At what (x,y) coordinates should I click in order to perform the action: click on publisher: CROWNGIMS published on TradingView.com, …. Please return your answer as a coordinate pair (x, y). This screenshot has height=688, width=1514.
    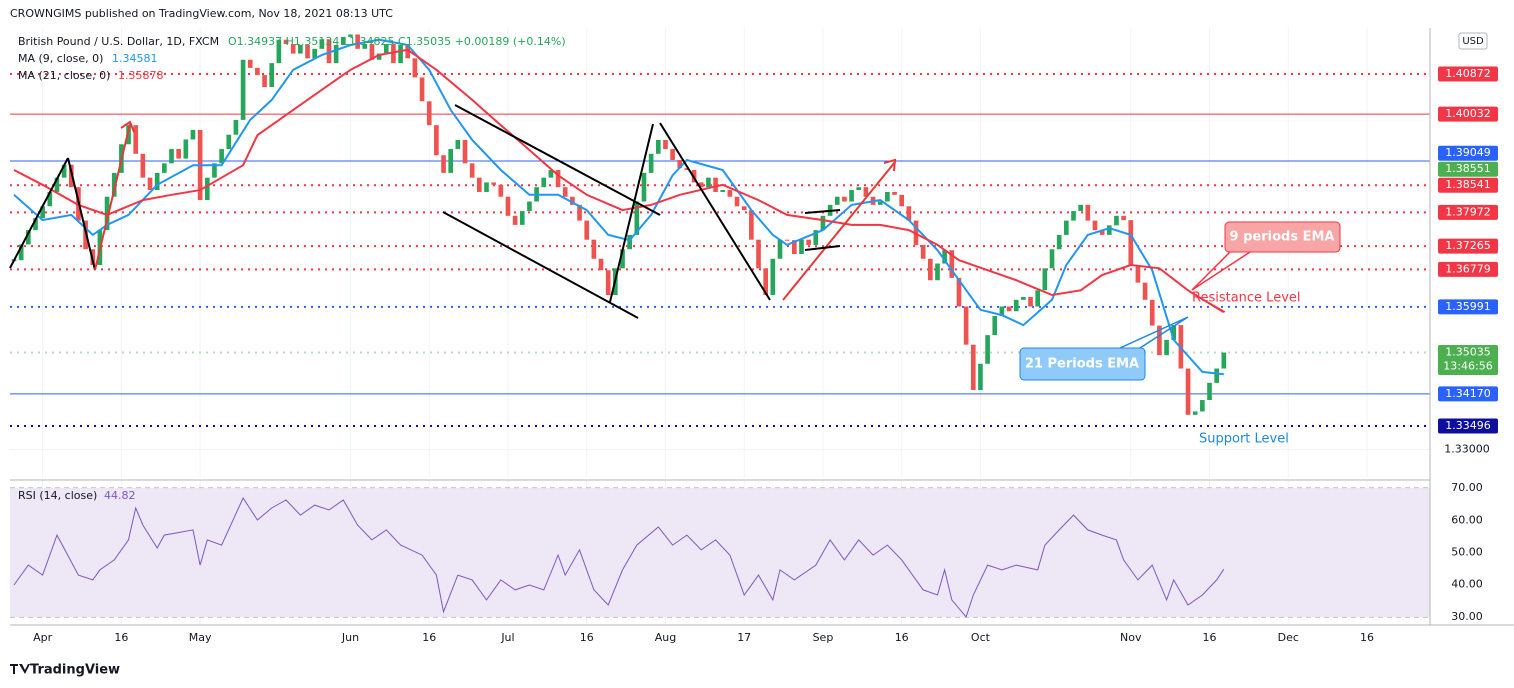
    Looking at the image, I should click on (201, 13).